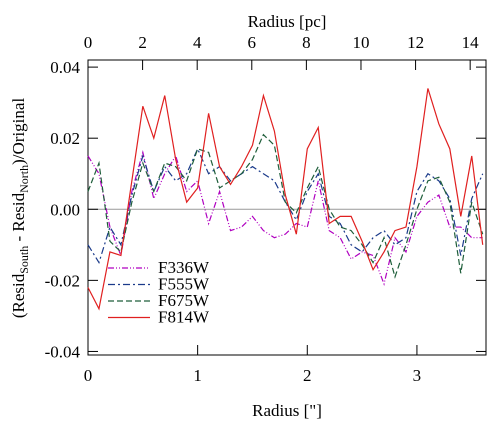  What do you see at coordinates (18, 295) in the screenshot?
I see `y-title-part: (Resid` at bounding box center [18, 295].